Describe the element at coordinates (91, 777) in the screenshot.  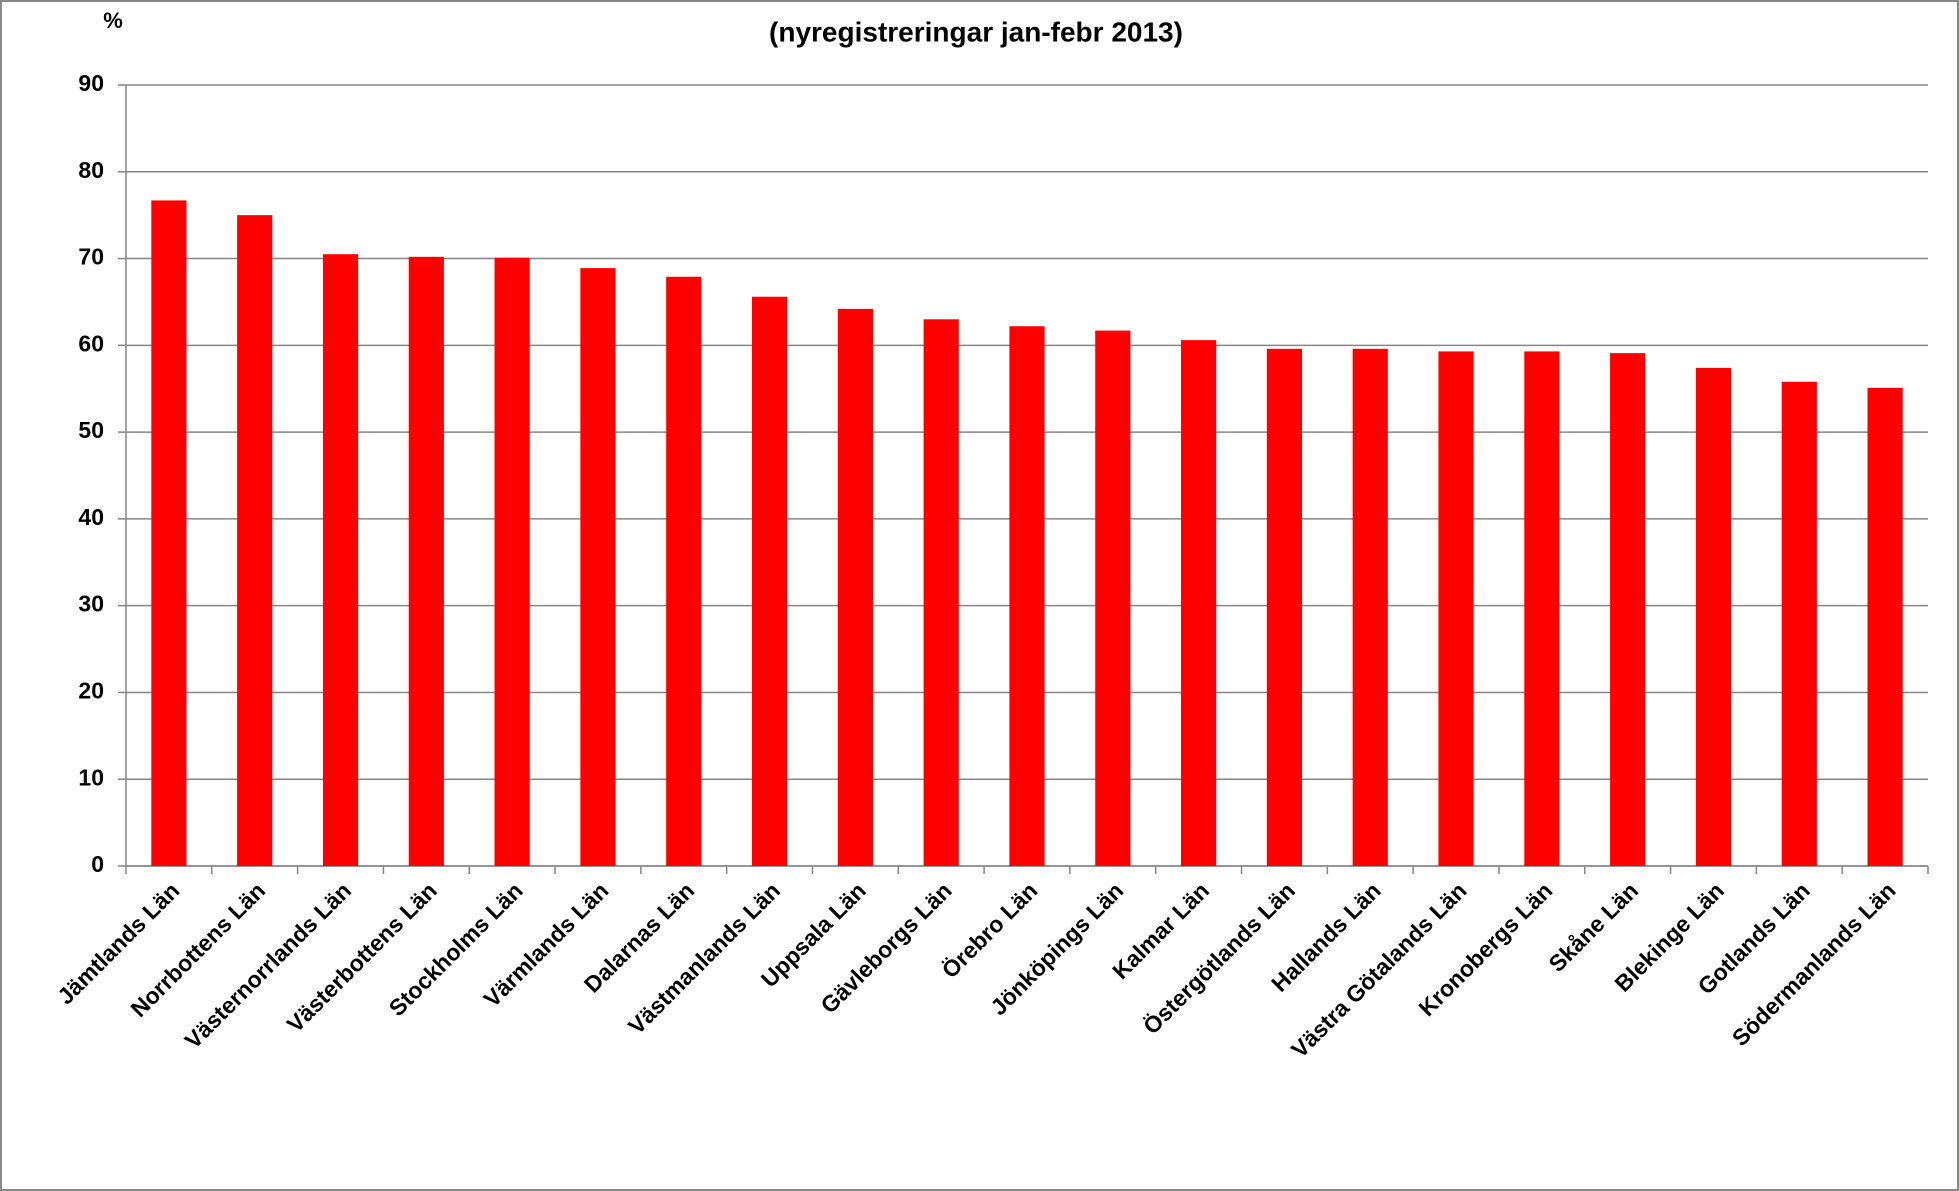
I see `y-tick-label: 10` at that location.